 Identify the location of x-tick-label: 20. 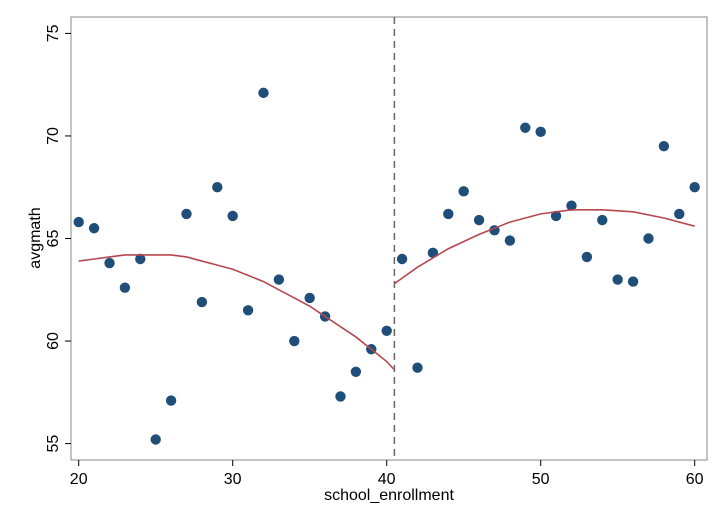
(79, 479).